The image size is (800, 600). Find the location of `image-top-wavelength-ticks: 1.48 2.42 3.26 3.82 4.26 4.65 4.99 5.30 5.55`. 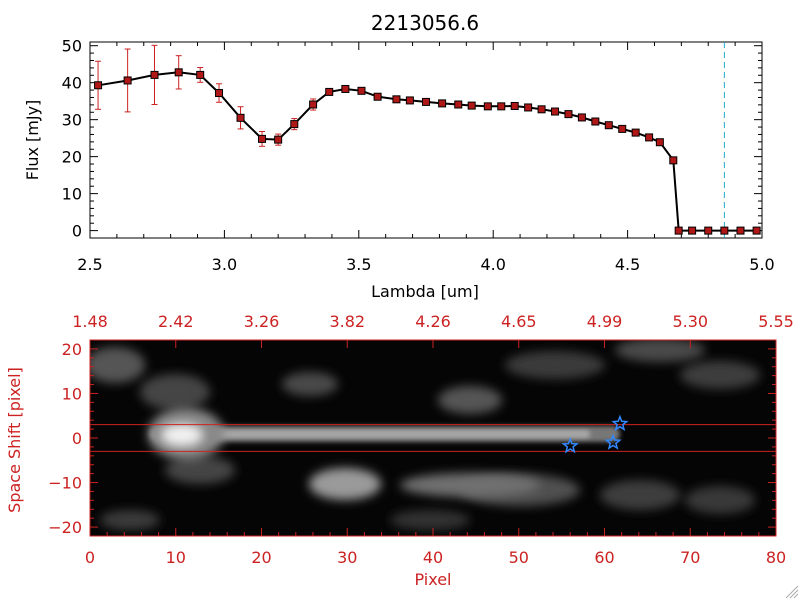

image-top-wavelength-ticks: 1.48 2.42 3.26 3.82 4.26 4.65 4.99 5.30 5.55 is located at coordinates (433, 330).